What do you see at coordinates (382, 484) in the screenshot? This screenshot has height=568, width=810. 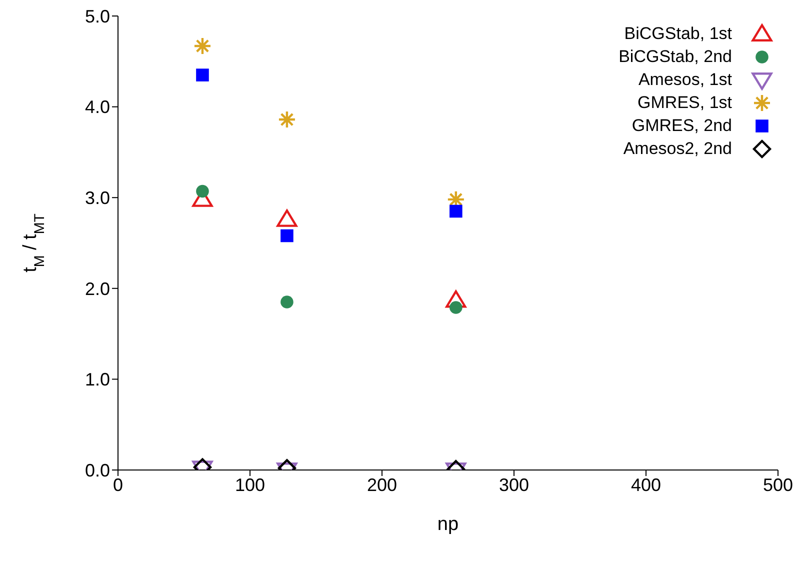 I see `x-tick-label: 200` at bounding box center [382, 484].